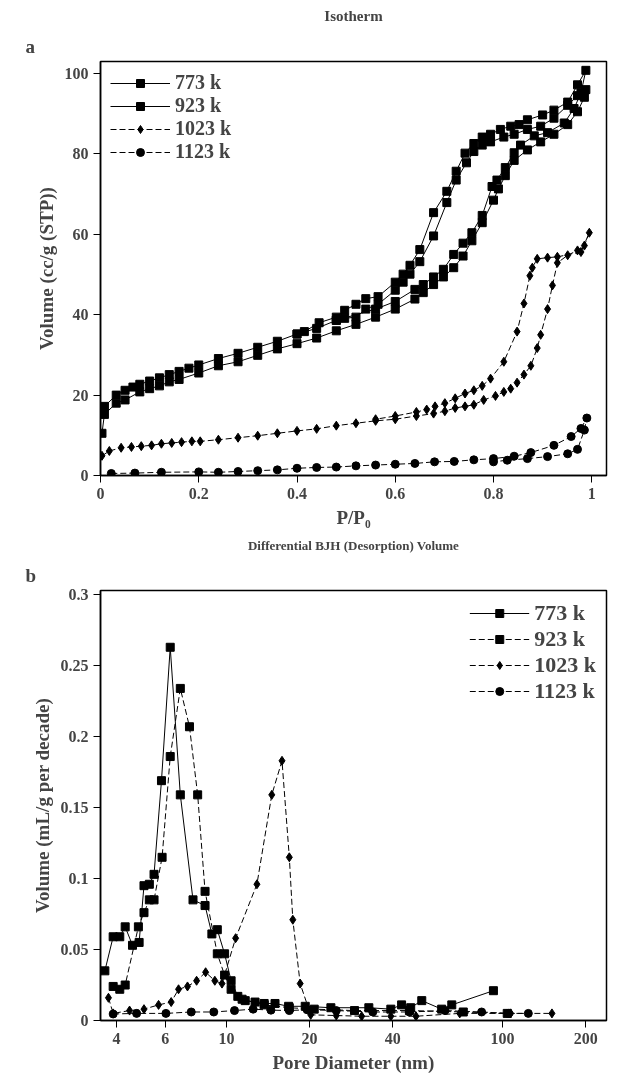 The width and height of the screenshot is (636, 1088). Describe the element at coordinates (591, 493) in the screenshot. I see `x-tick-label: 1` at that location.